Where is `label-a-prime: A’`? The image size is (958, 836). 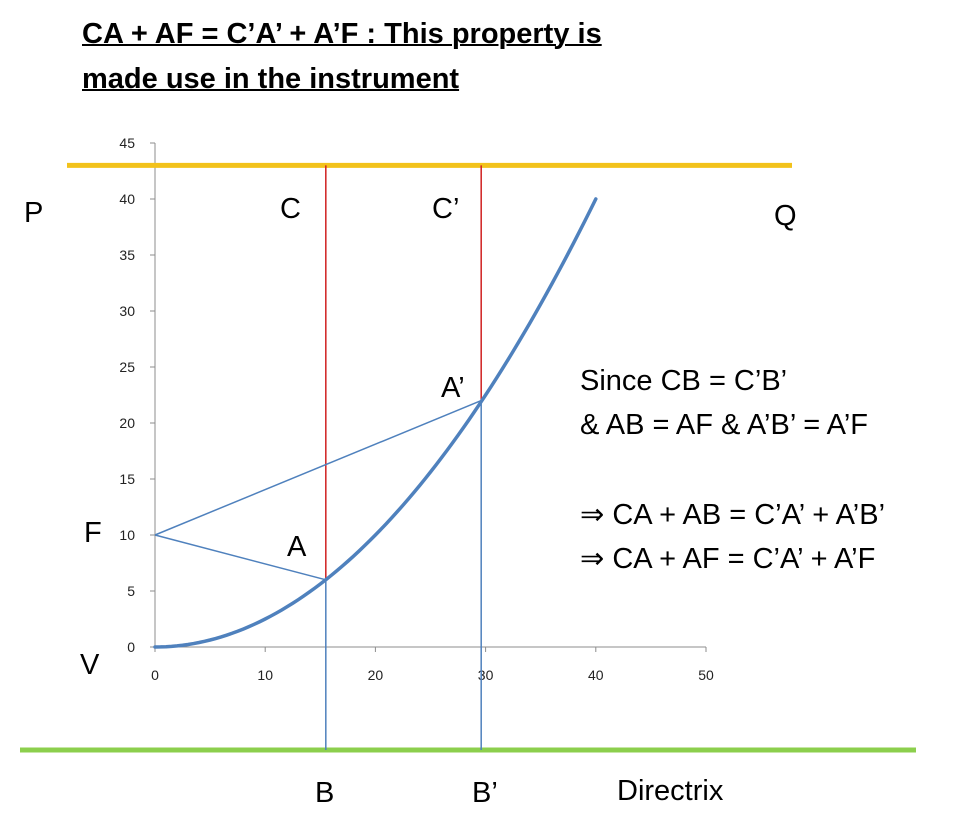
label-a-prime: A’ is located at coordinates (453, 388).